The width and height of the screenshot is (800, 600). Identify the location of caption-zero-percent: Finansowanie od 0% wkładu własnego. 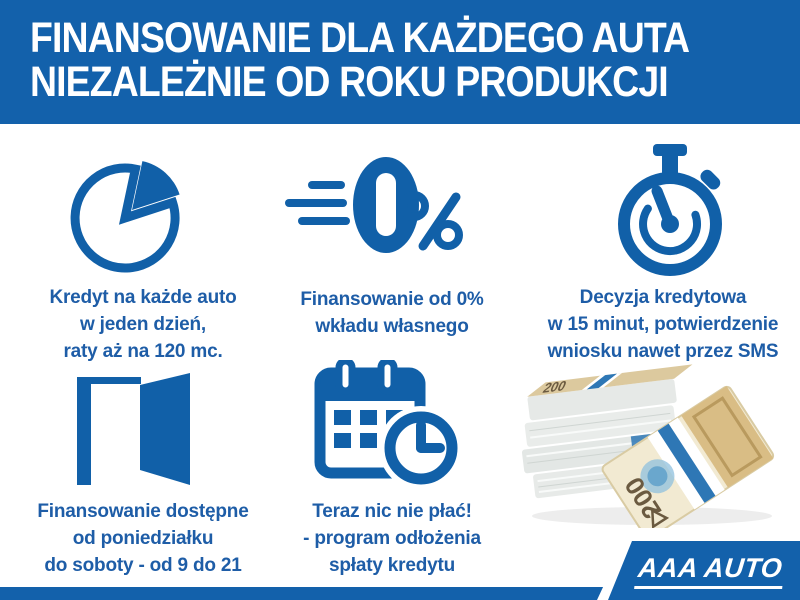
(392, 313).